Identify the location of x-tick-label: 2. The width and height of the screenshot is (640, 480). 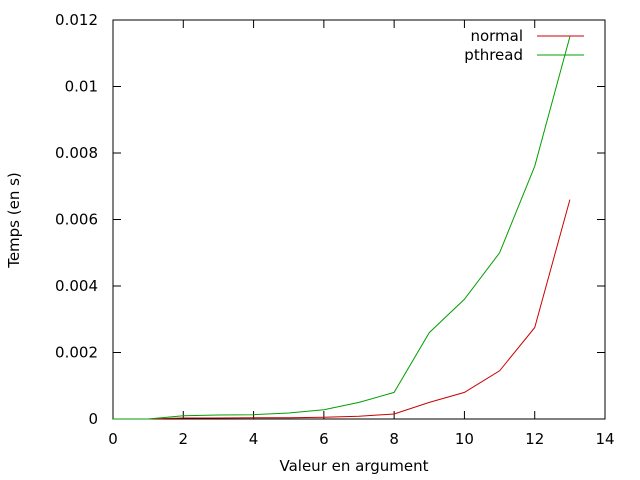
(184, 439).